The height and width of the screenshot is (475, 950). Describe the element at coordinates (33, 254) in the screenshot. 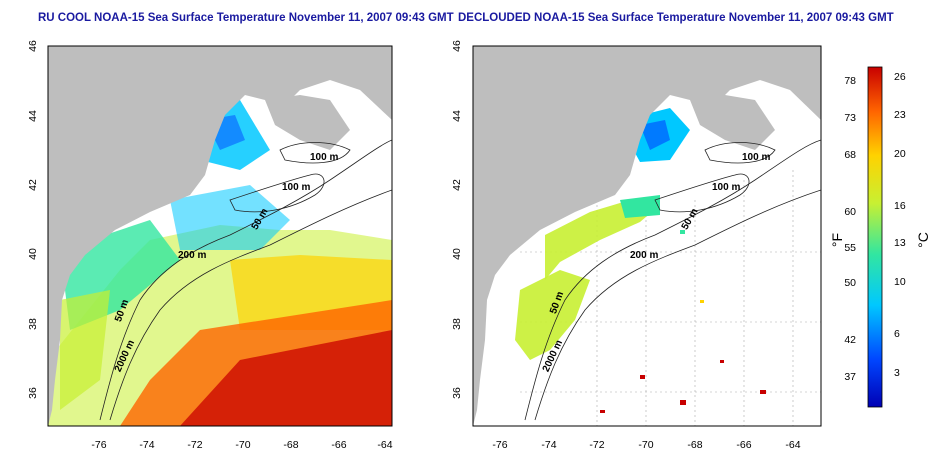

I see `left-lat-tick: 40` at that location.